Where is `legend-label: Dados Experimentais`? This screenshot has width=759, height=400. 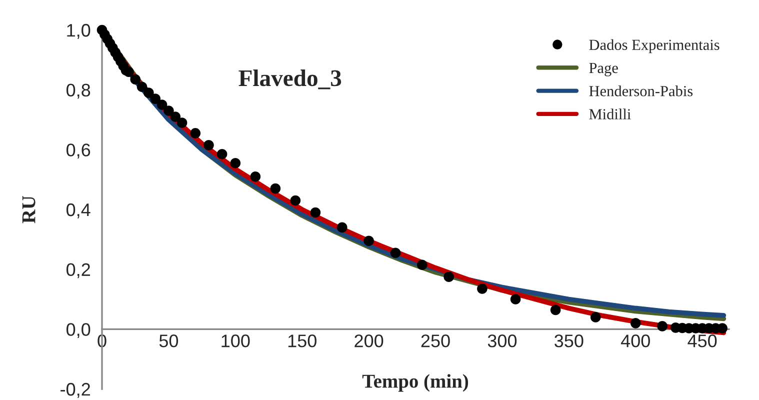
legend-label: Dados Experimentais is located at coordinates (654, 46).